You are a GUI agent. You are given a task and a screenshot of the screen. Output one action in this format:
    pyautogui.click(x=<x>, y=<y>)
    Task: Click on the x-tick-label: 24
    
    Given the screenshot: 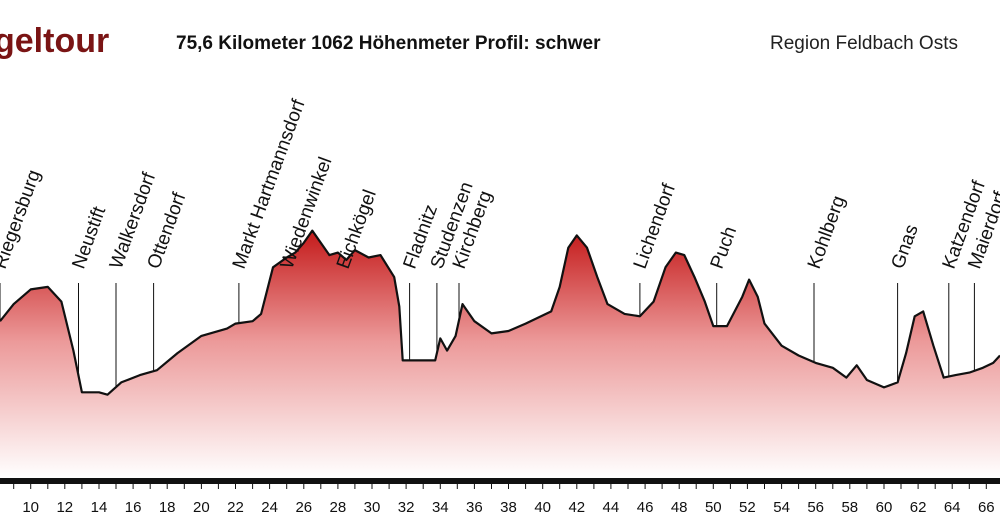 What is the action you would take?
    pyautogui.click(x=269, y=507)
    